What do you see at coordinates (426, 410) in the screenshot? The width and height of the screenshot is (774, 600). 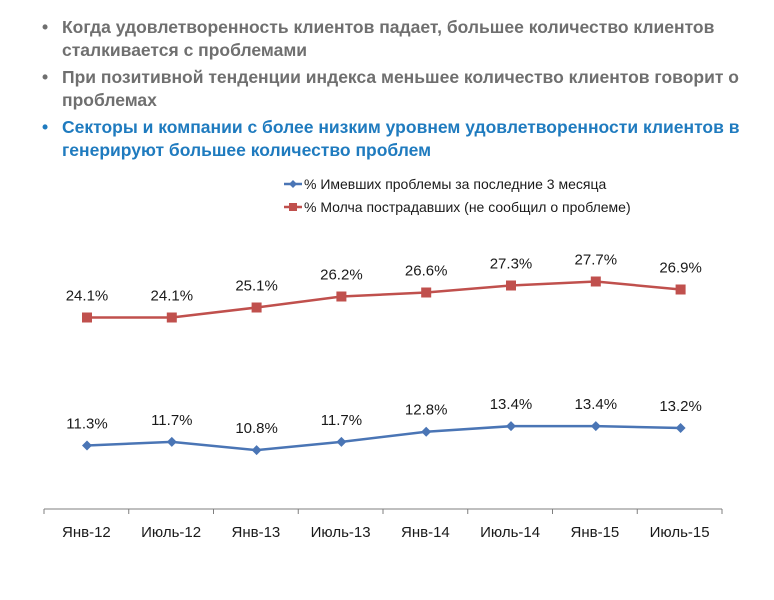 I see `data-label: 12.8%` at bounding box center [426, 410].